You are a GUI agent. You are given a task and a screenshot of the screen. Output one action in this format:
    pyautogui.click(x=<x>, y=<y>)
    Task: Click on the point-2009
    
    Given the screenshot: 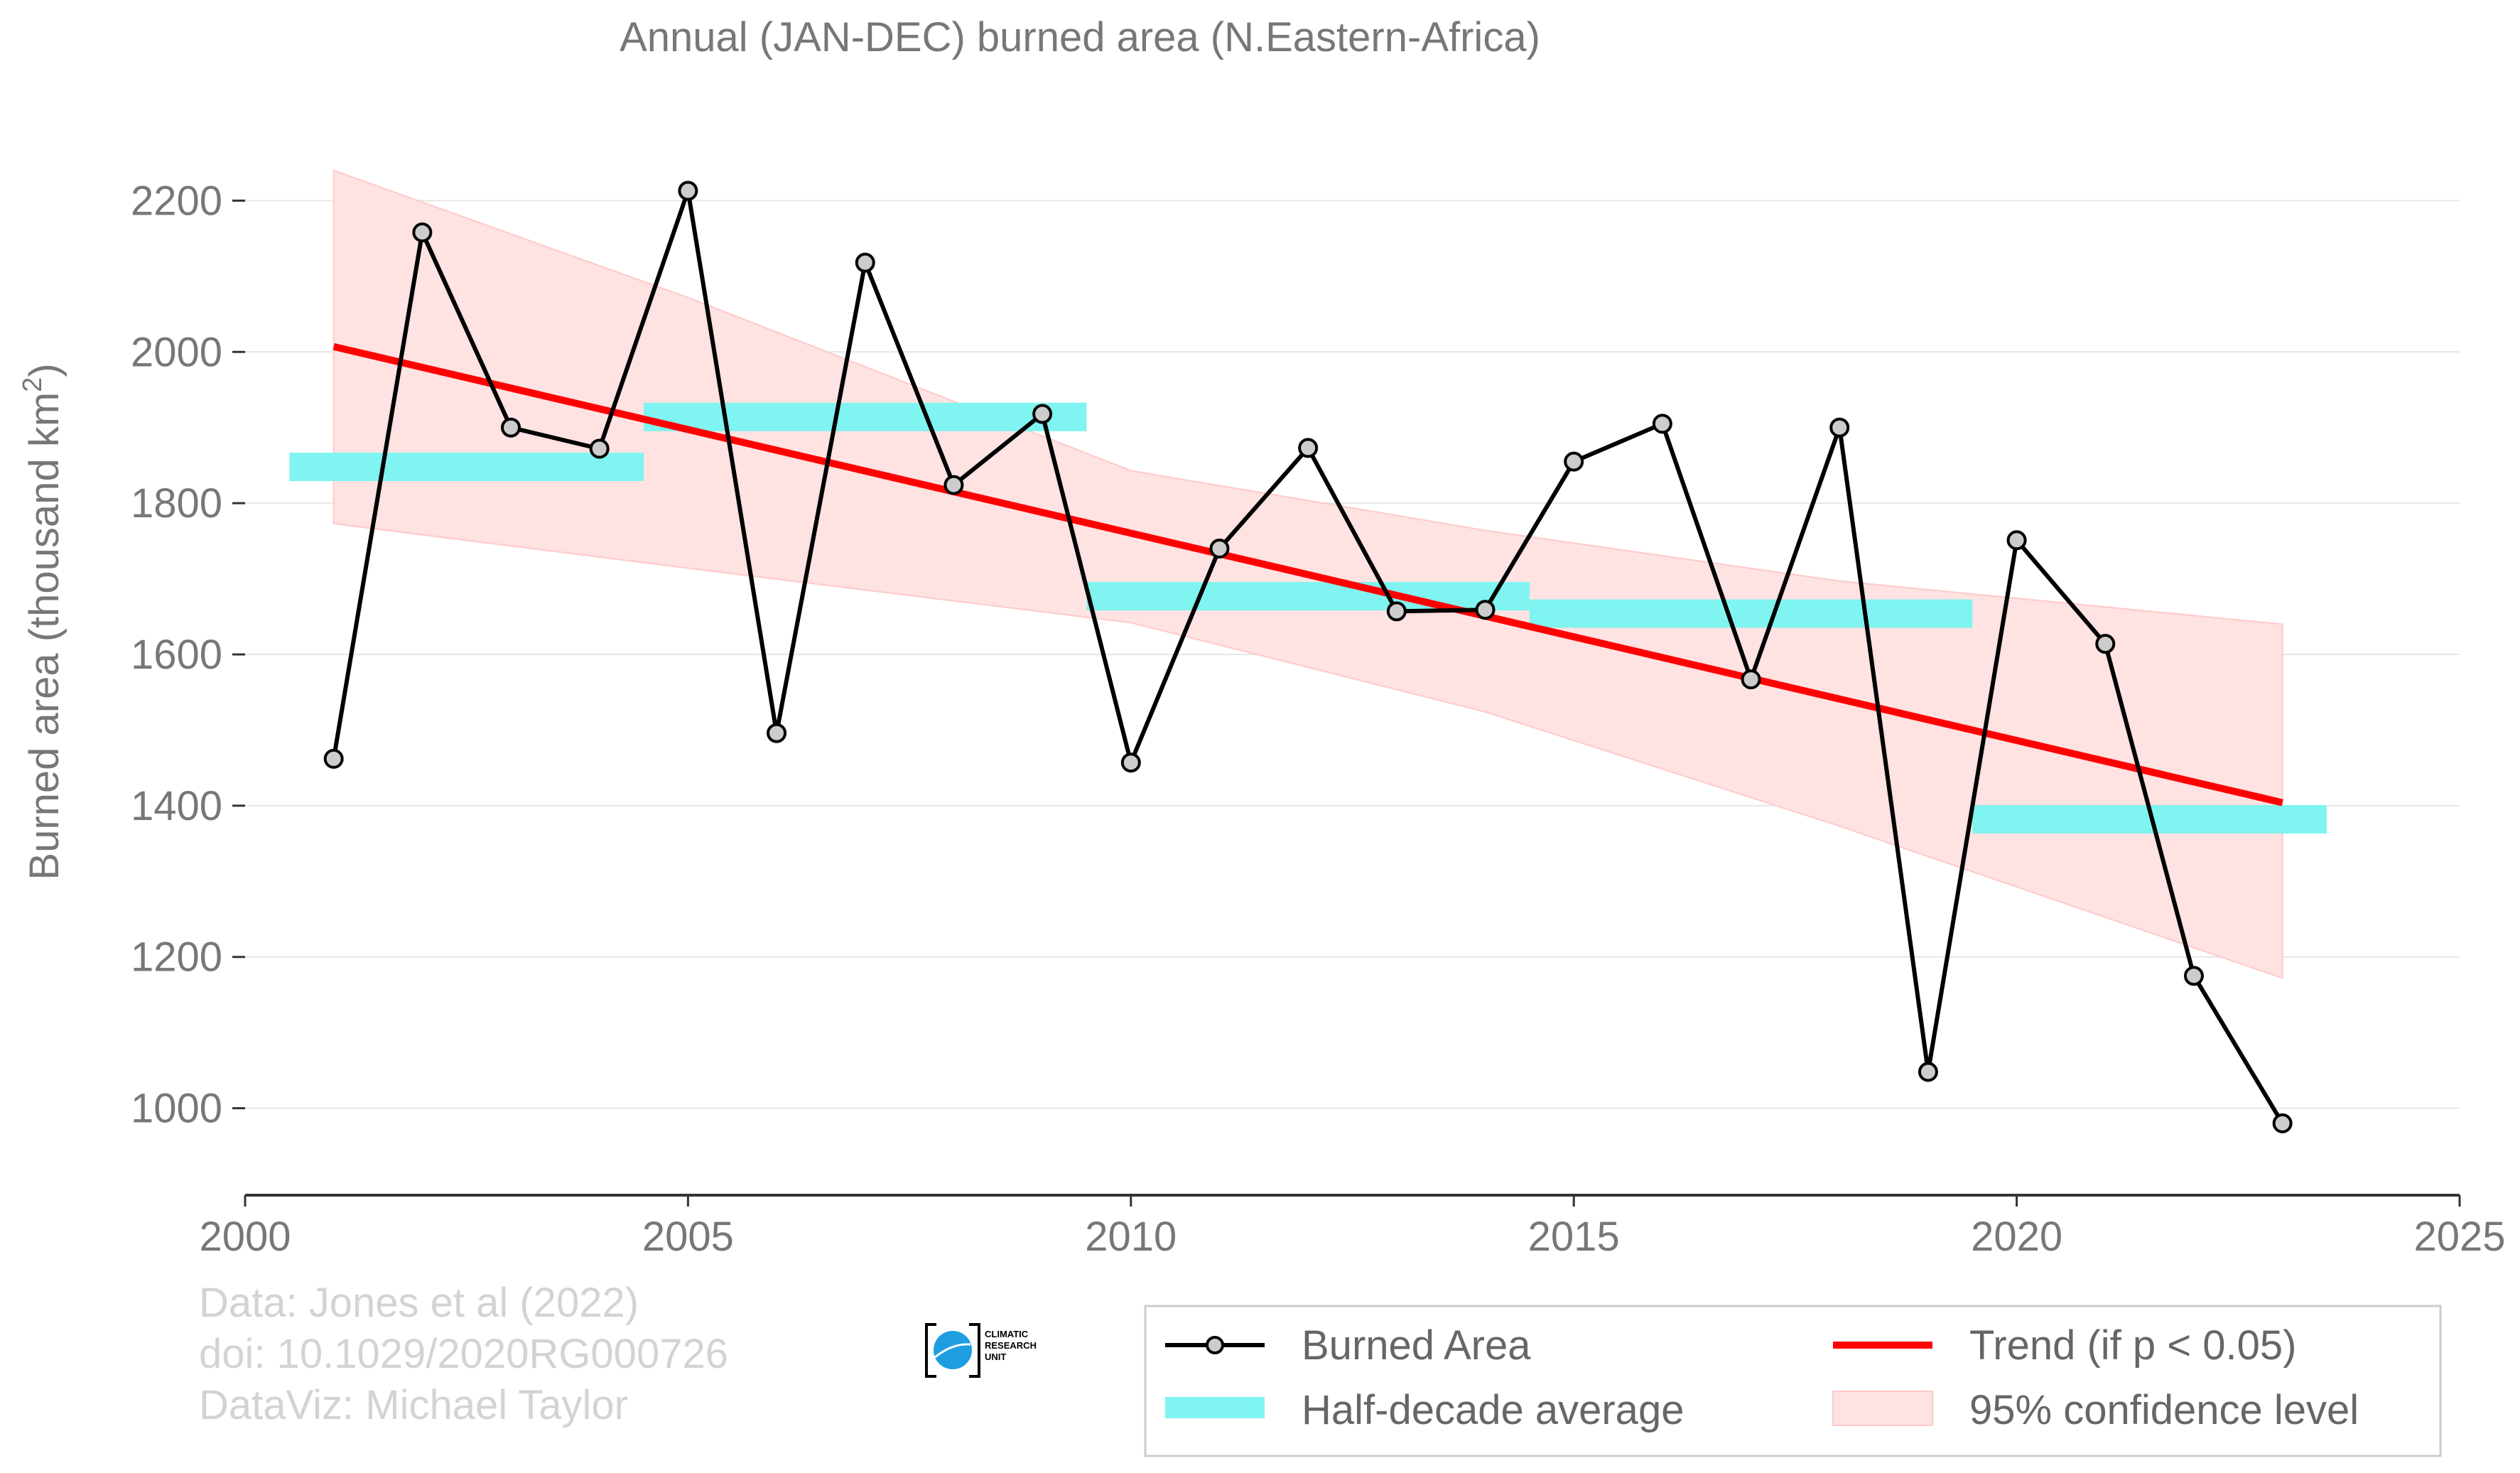 What is the action you would take?
    pyautogui.click(x=1043, y=414)
    